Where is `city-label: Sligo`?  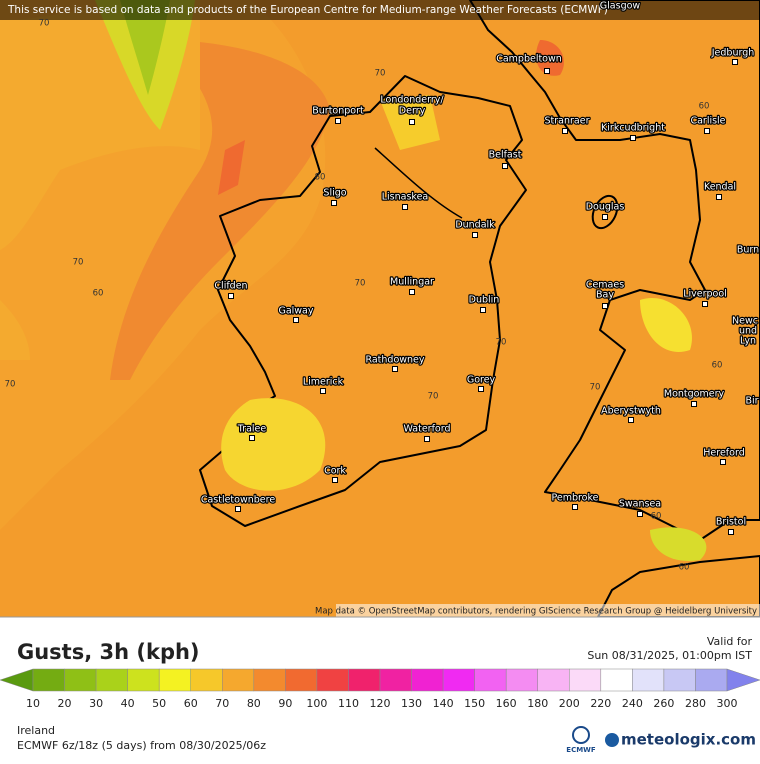
city-label: Sligo is located at coordinates (334, 193).